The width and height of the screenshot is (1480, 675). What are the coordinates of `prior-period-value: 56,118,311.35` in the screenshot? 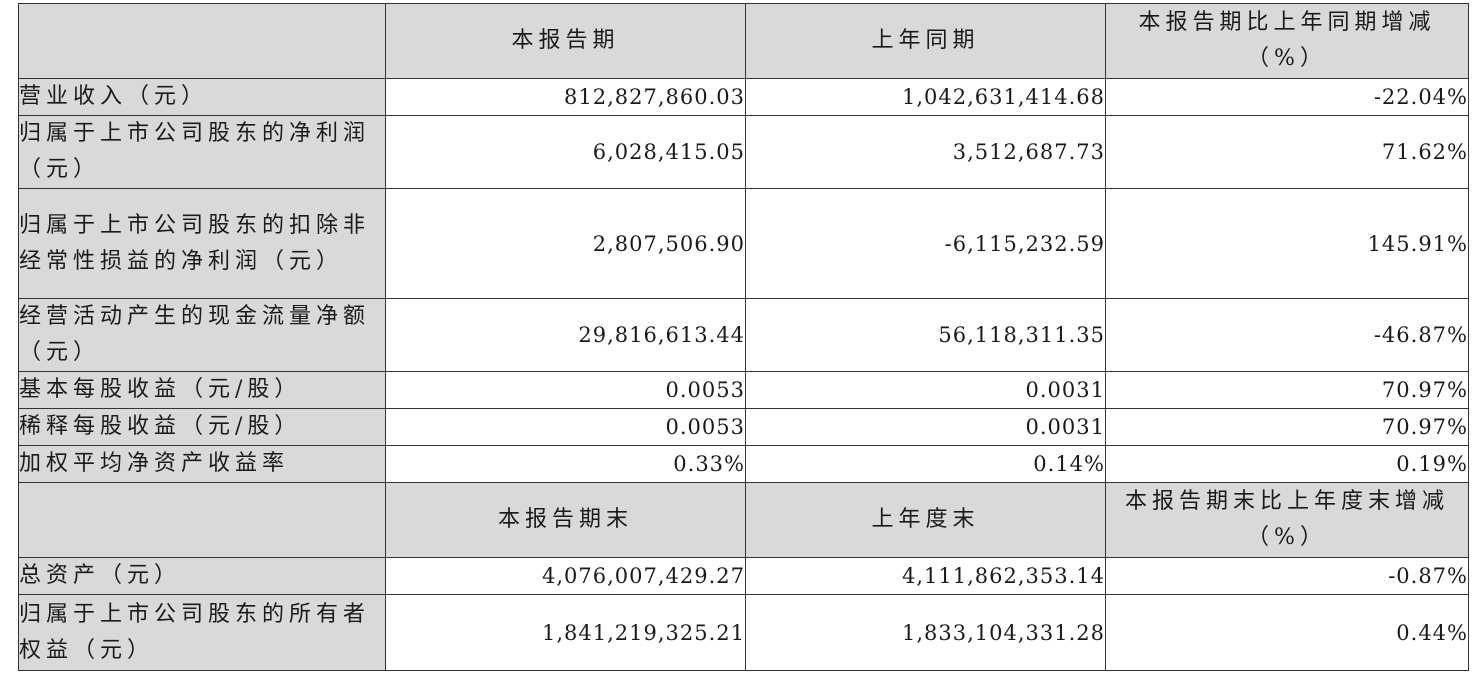 It's located at (925, 335).